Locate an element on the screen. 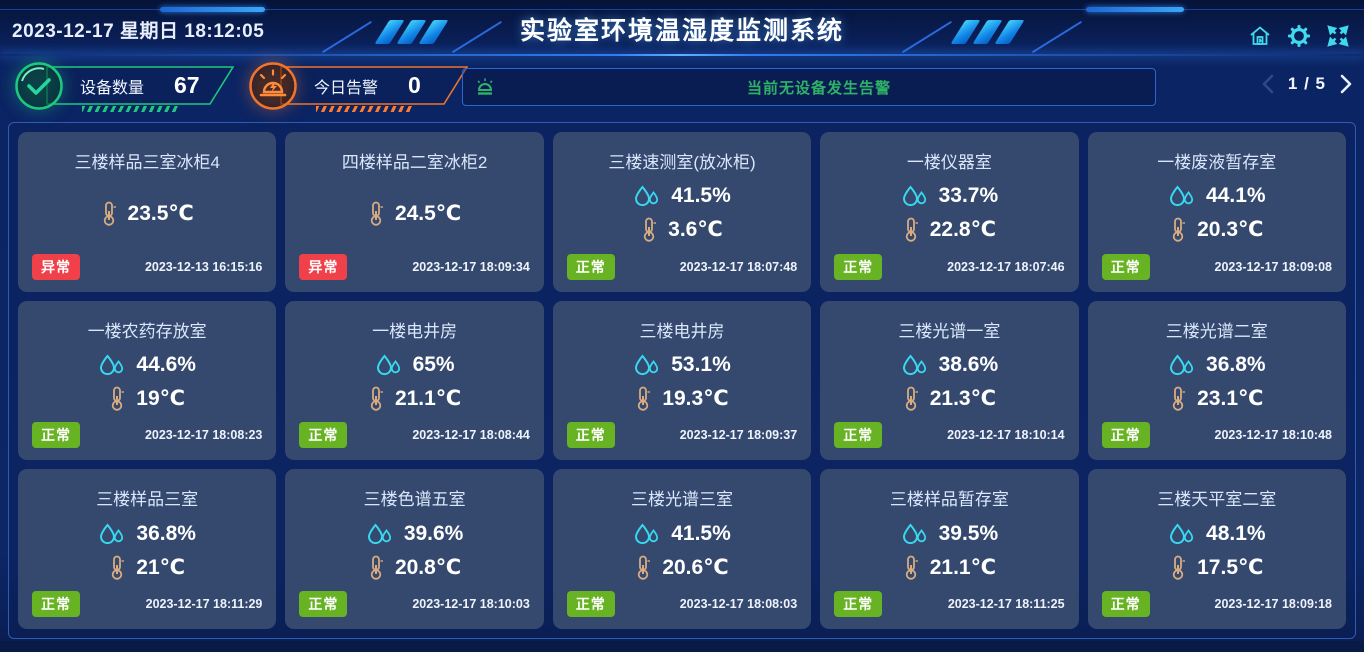 This screenshot has width=1364, height=652. temperature-value: 3.6℃ is located at coordinates (695, 230).